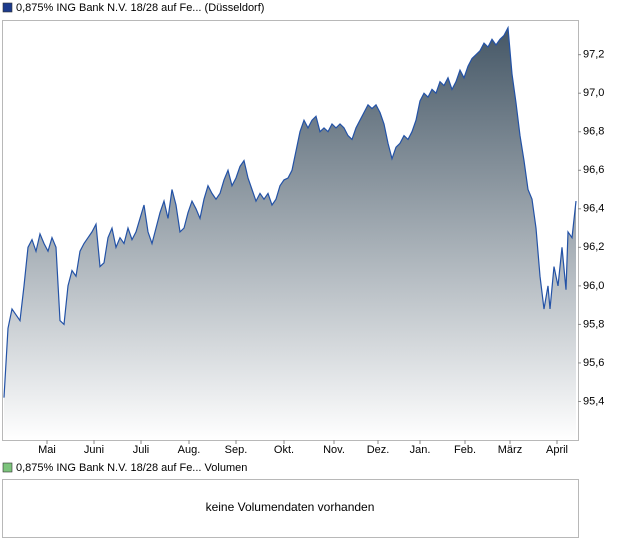  Describe the element at coordinates (334, 450) in the screenshot. I see `x-tick-label: Nov.` at that location.